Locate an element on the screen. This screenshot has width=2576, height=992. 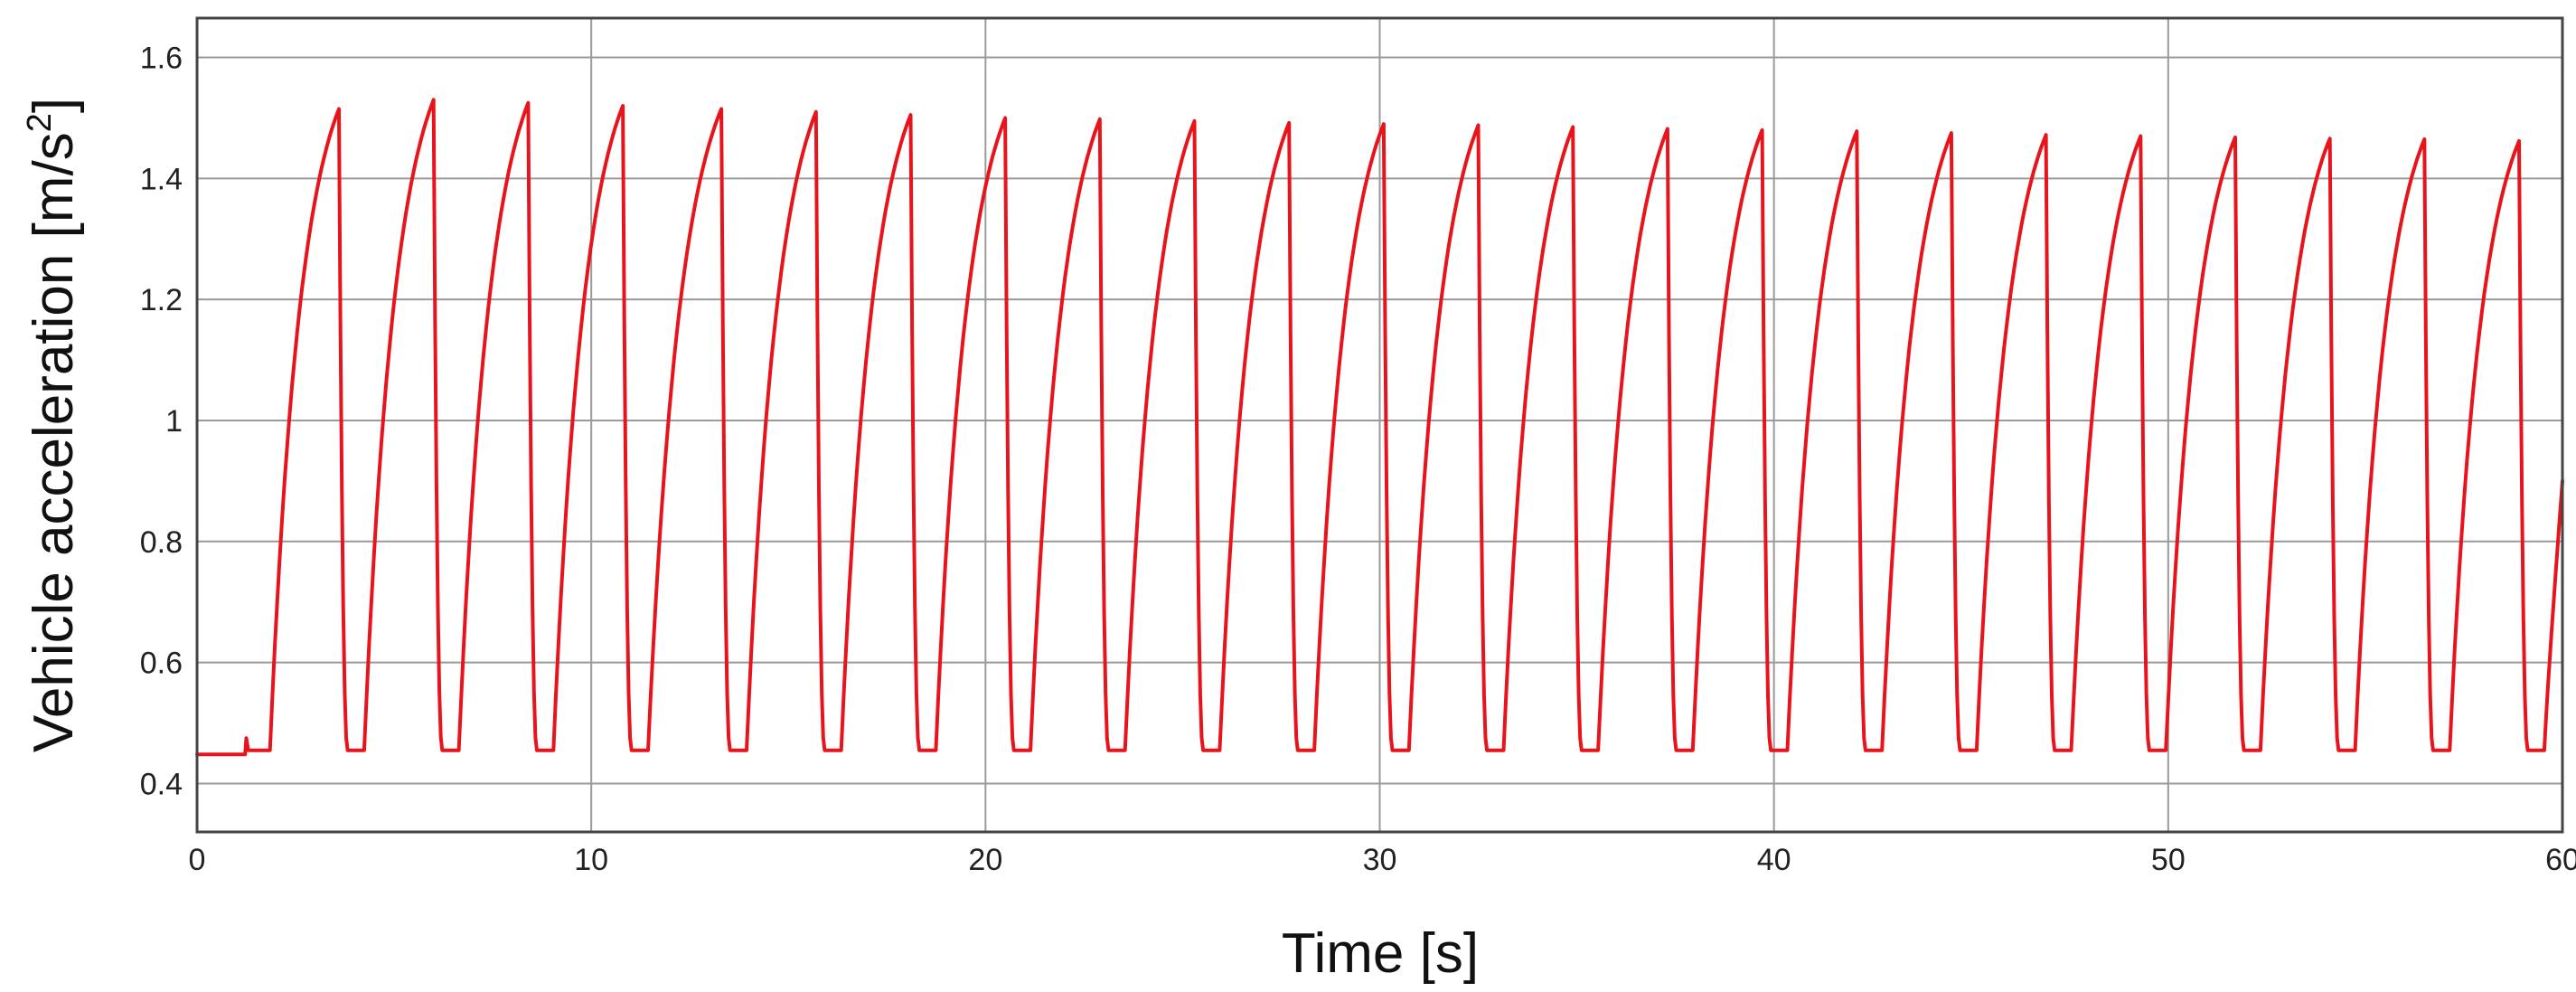
y-axis-title-sup: 2 is located at coordinates (40, 123).